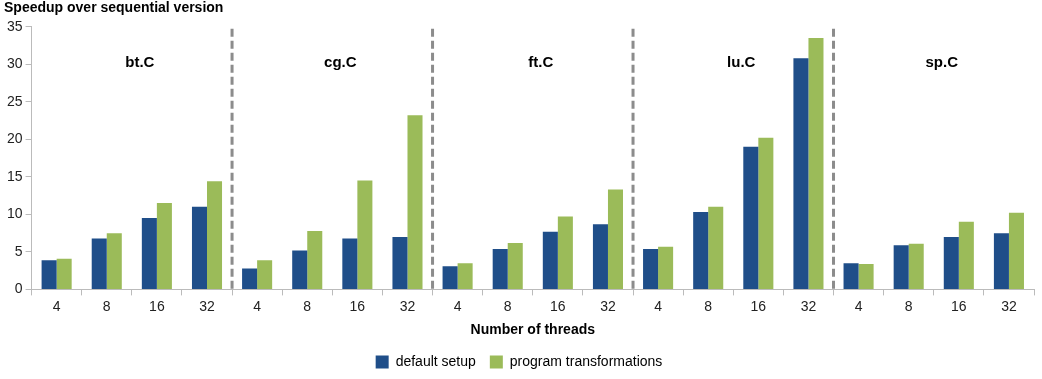  Describe the element at coordinates (436, 360) in the screenshot. I see `legend-label: default setup` at that location.